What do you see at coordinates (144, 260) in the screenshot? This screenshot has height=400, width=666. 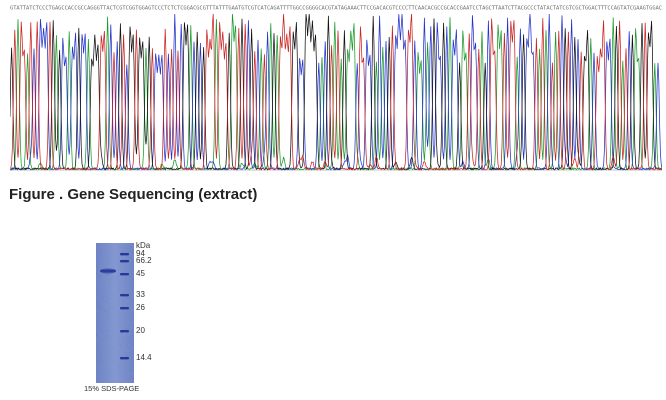 I see `marker-label: 66.2` at bounding box center [144, 260].